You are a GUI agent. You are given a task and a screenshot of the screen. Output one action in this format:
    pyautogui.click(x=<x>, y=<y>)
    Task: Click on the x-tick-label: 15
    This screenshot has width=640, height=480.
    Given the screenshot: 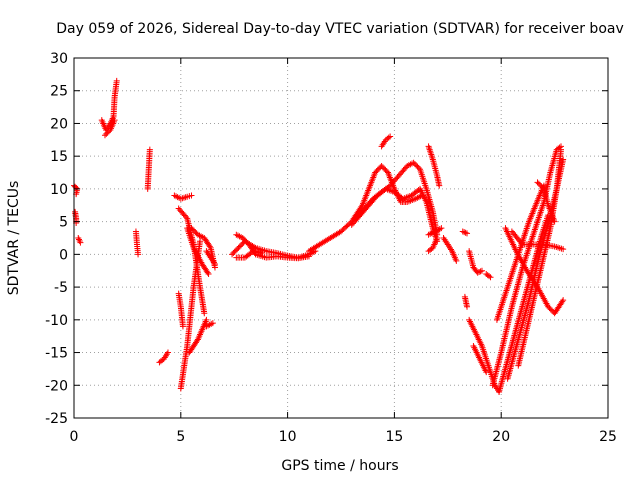 What is the action you would take?
    pyautogui.click(x=394, y=437)
    